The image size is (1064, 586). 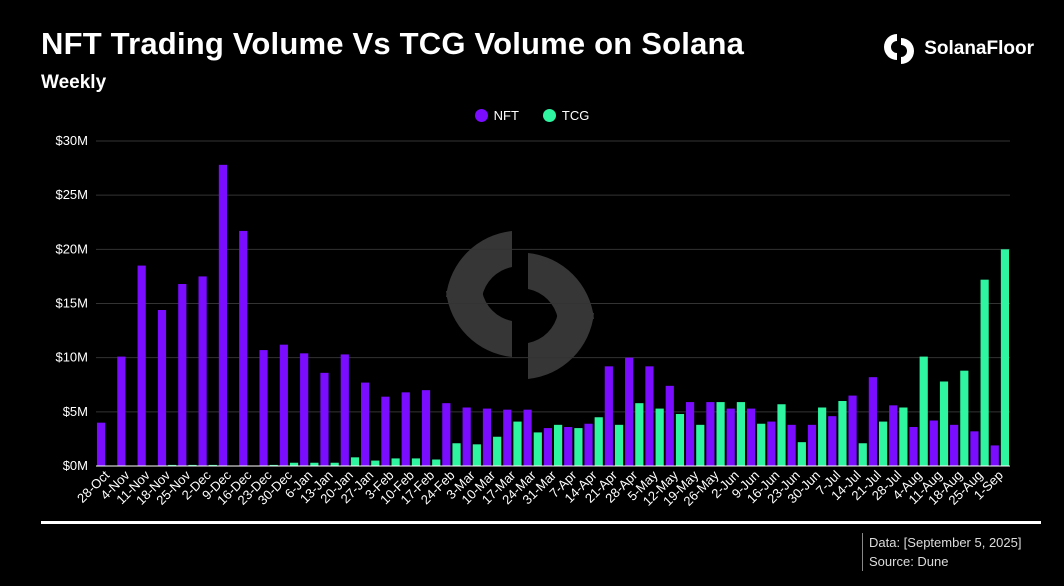 What do you see at coordinates (243, 348) in the screenshot?
I see `bar-nft-16-Dec` at bounding box center [243, 348].